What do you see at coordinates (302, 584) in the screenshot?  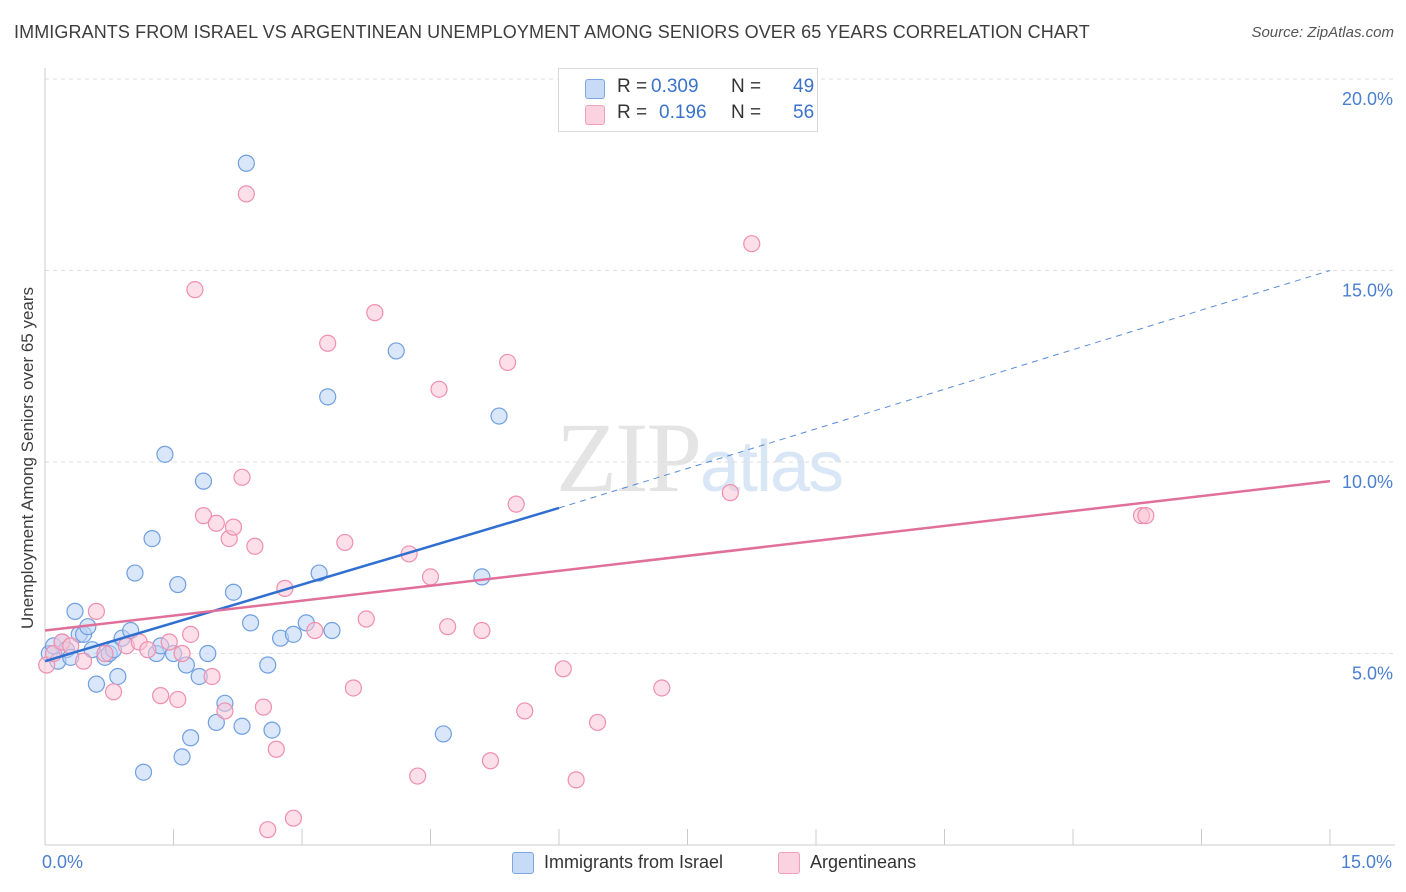 I see `trend-line-israel` at bounding box center [302, 584].